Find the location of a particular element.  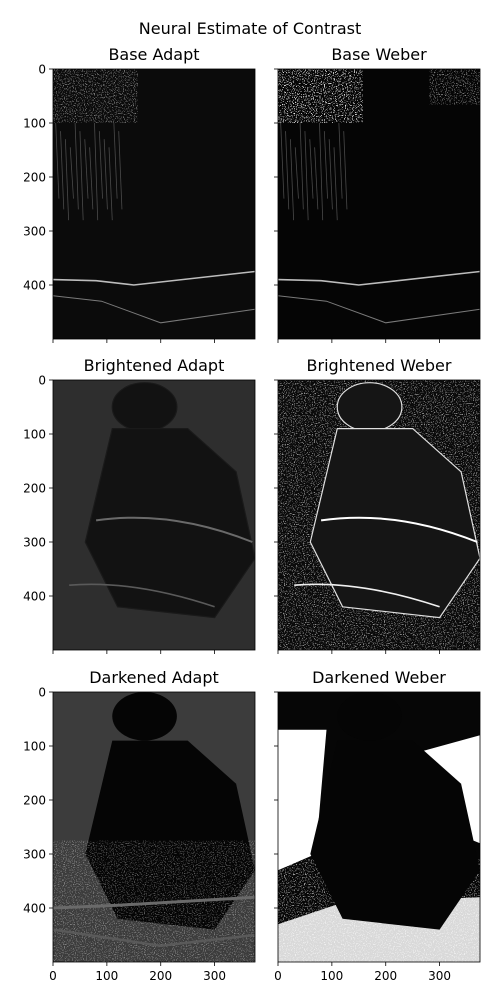

panel-base-adapt: Base Adapt 0 100 200 300 400 is located at coordinates (139, 194).